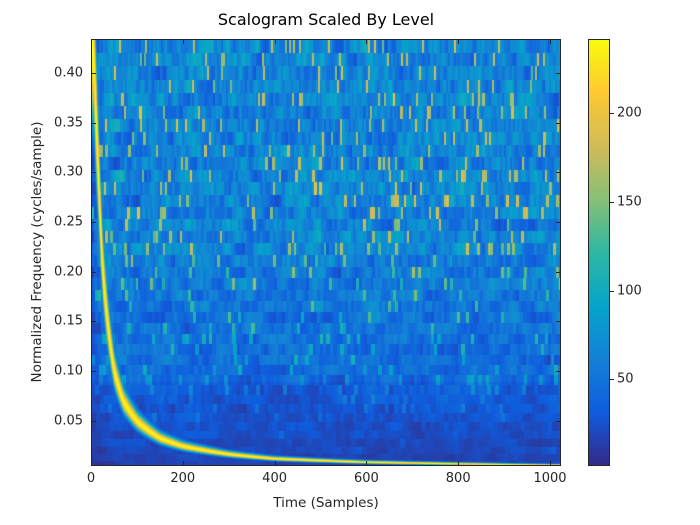 The width and height of the screenshot is (700, 525). Describe the element at coordinates (625, 379) in the screenshot. I see `colorbar-tick-label: 50` at that location.